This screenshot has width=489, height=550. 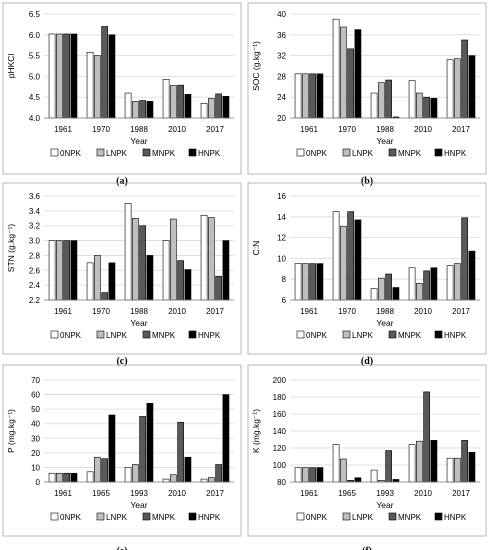 What do you see at coordinates (90, 85) in the screenshot?
I see `bar-0npk-1970` at bounding box center [90, 85].